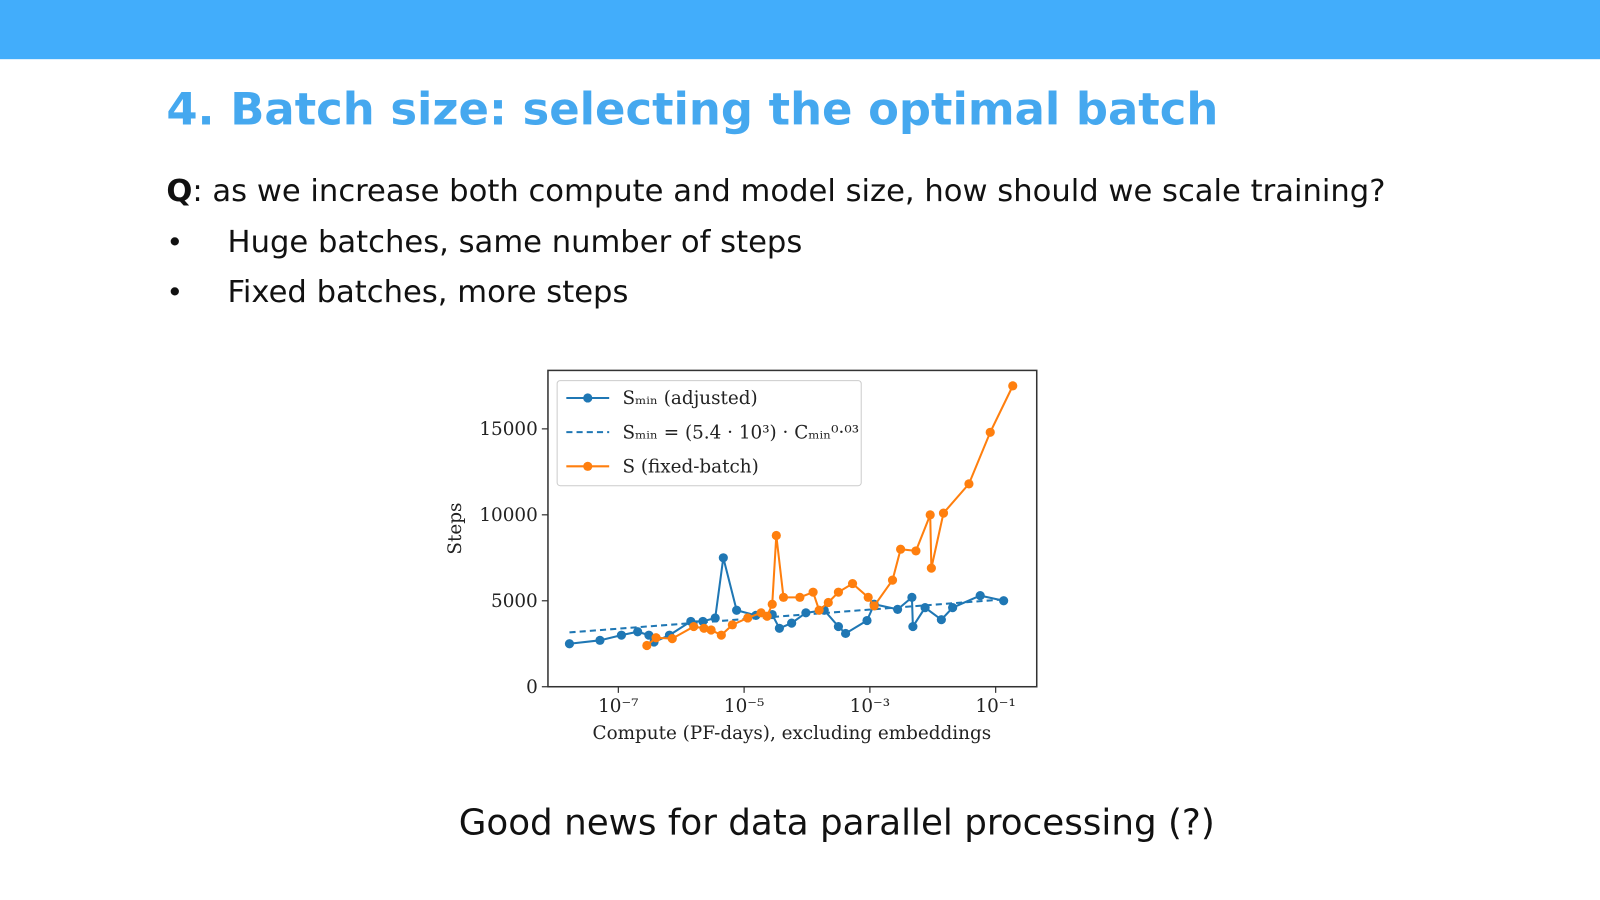 This screenshot has width=1600, height=900. I want to click on y-tick-label: 5000, so click(514, 601).